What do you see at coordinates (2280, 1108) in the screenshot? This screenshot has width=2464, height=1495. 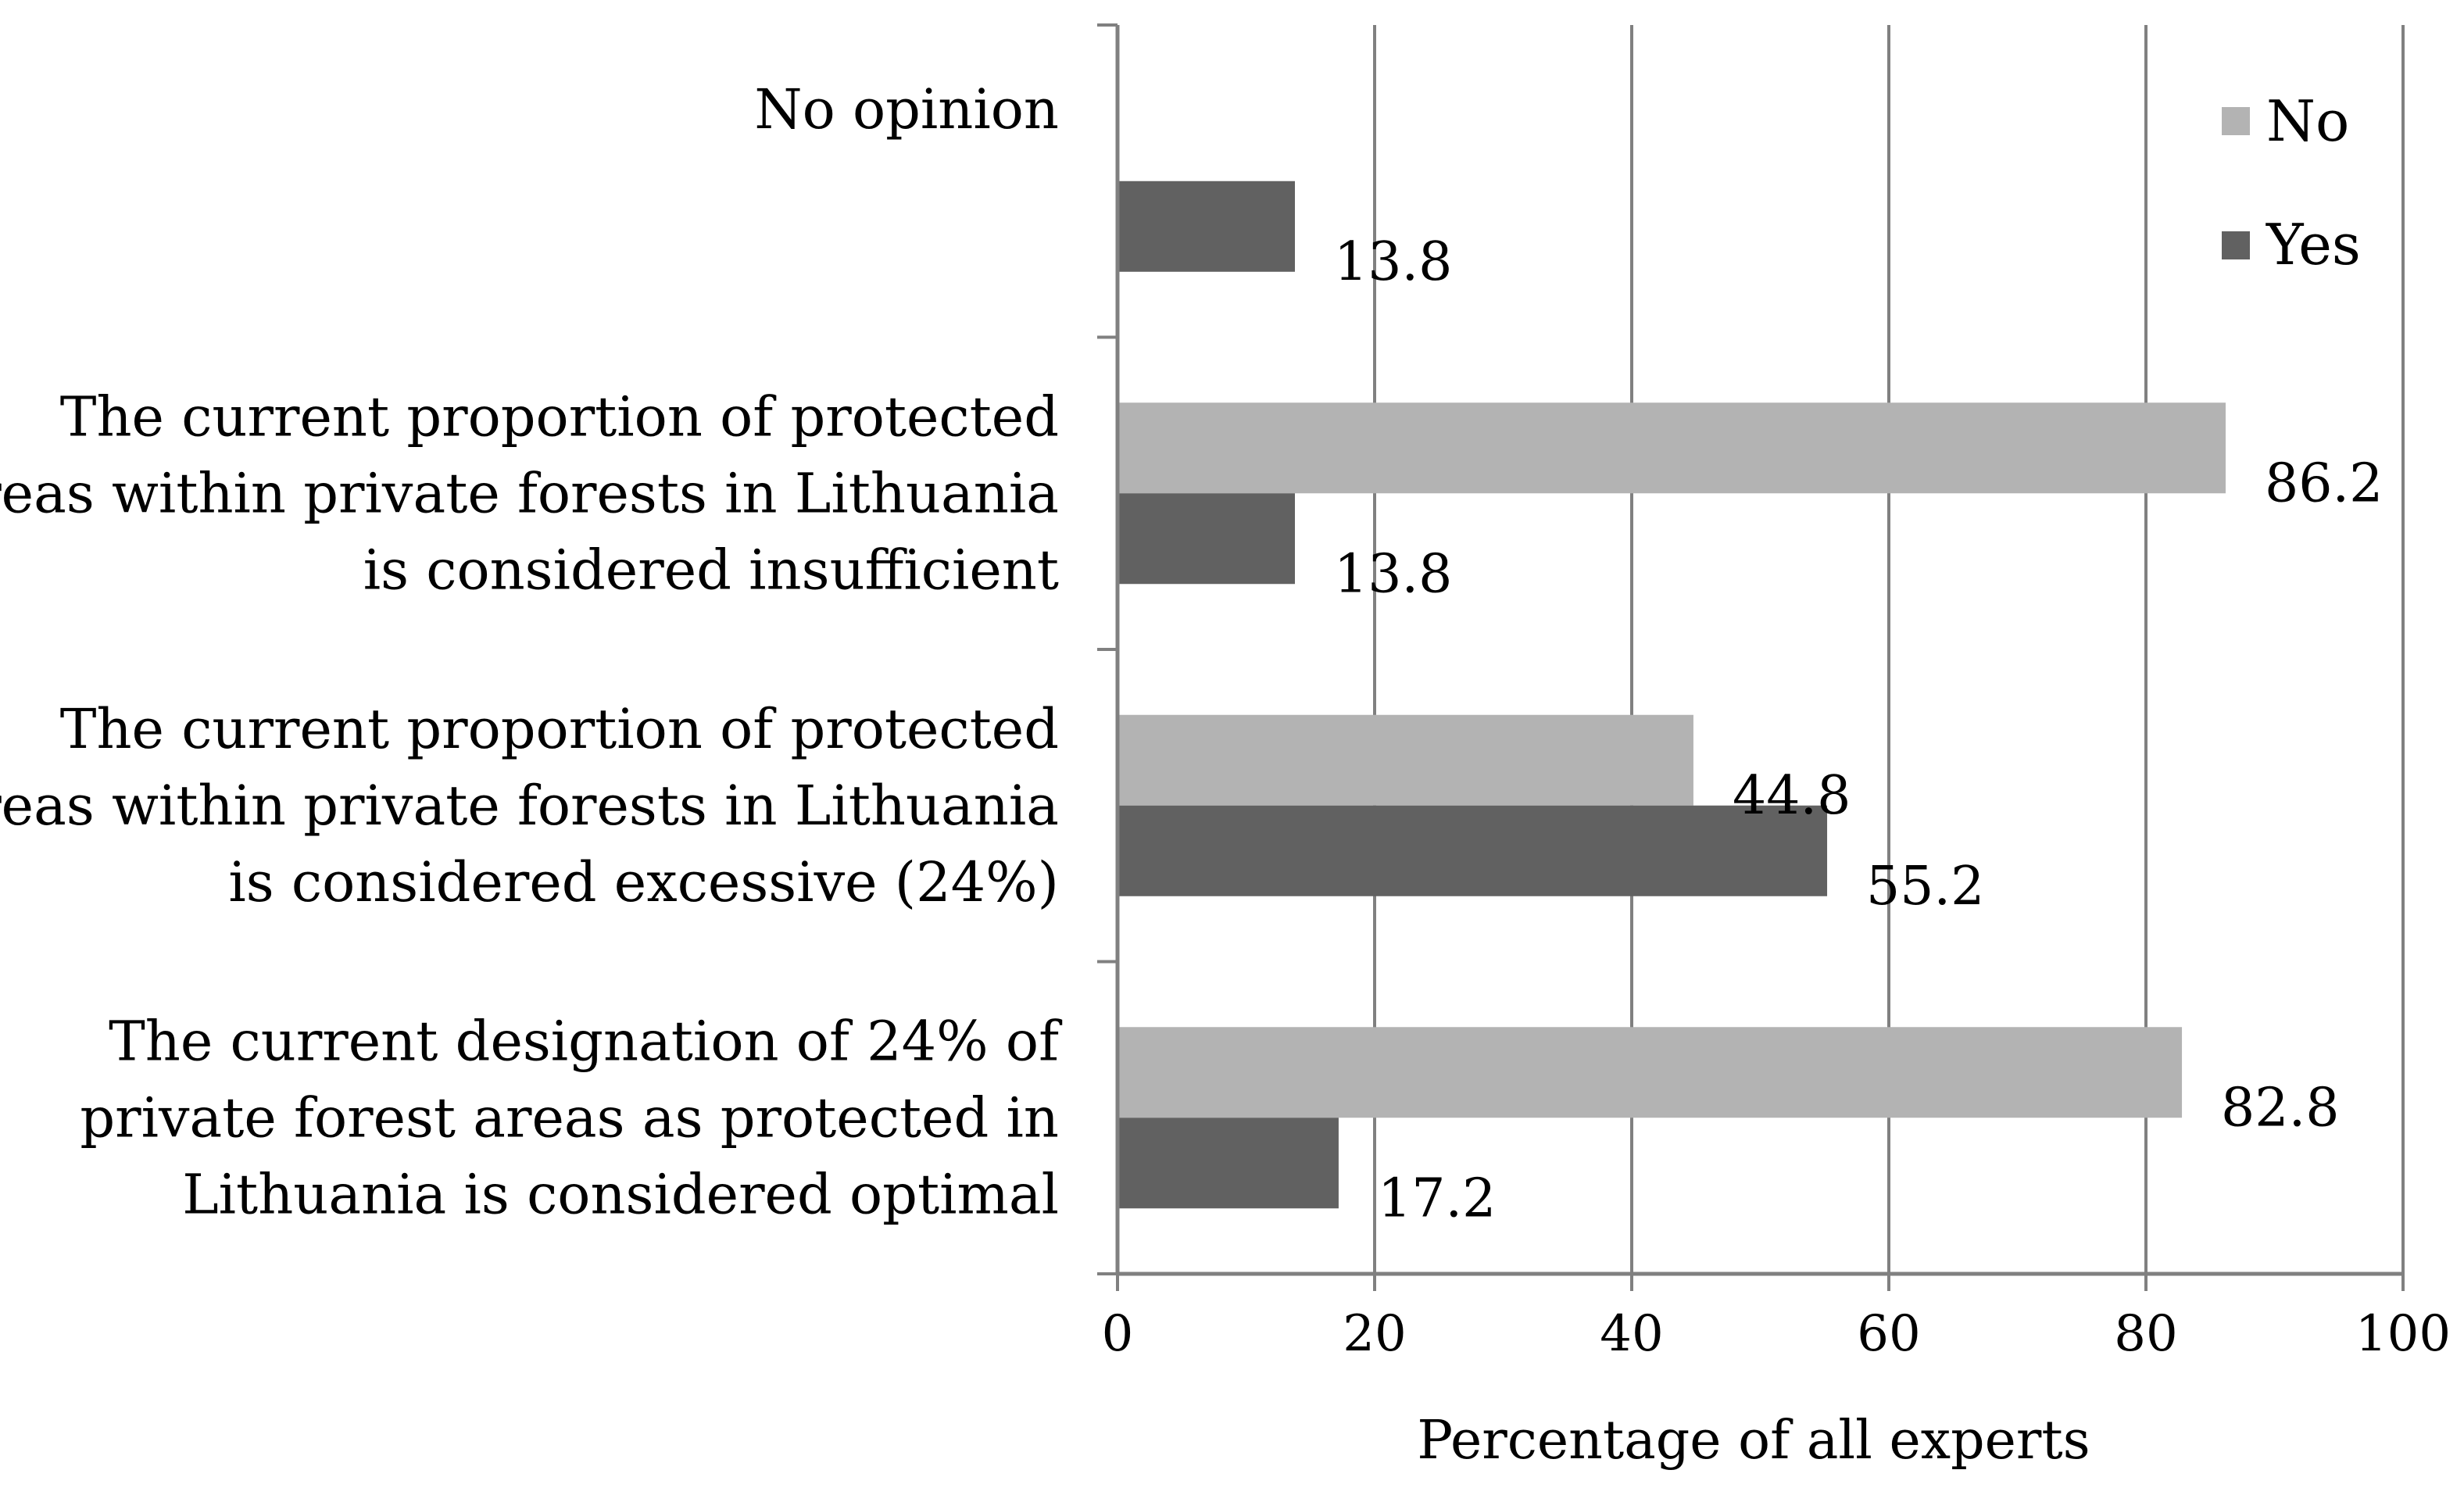 I see `value-label-no-optimal: 82.8` at bounding box center [2280, 1108].